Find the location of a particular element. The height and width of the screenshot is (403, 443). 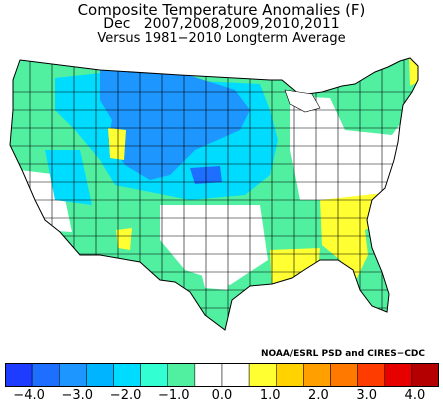

region-warm-new-mexico is located at coordinates (124, 239).